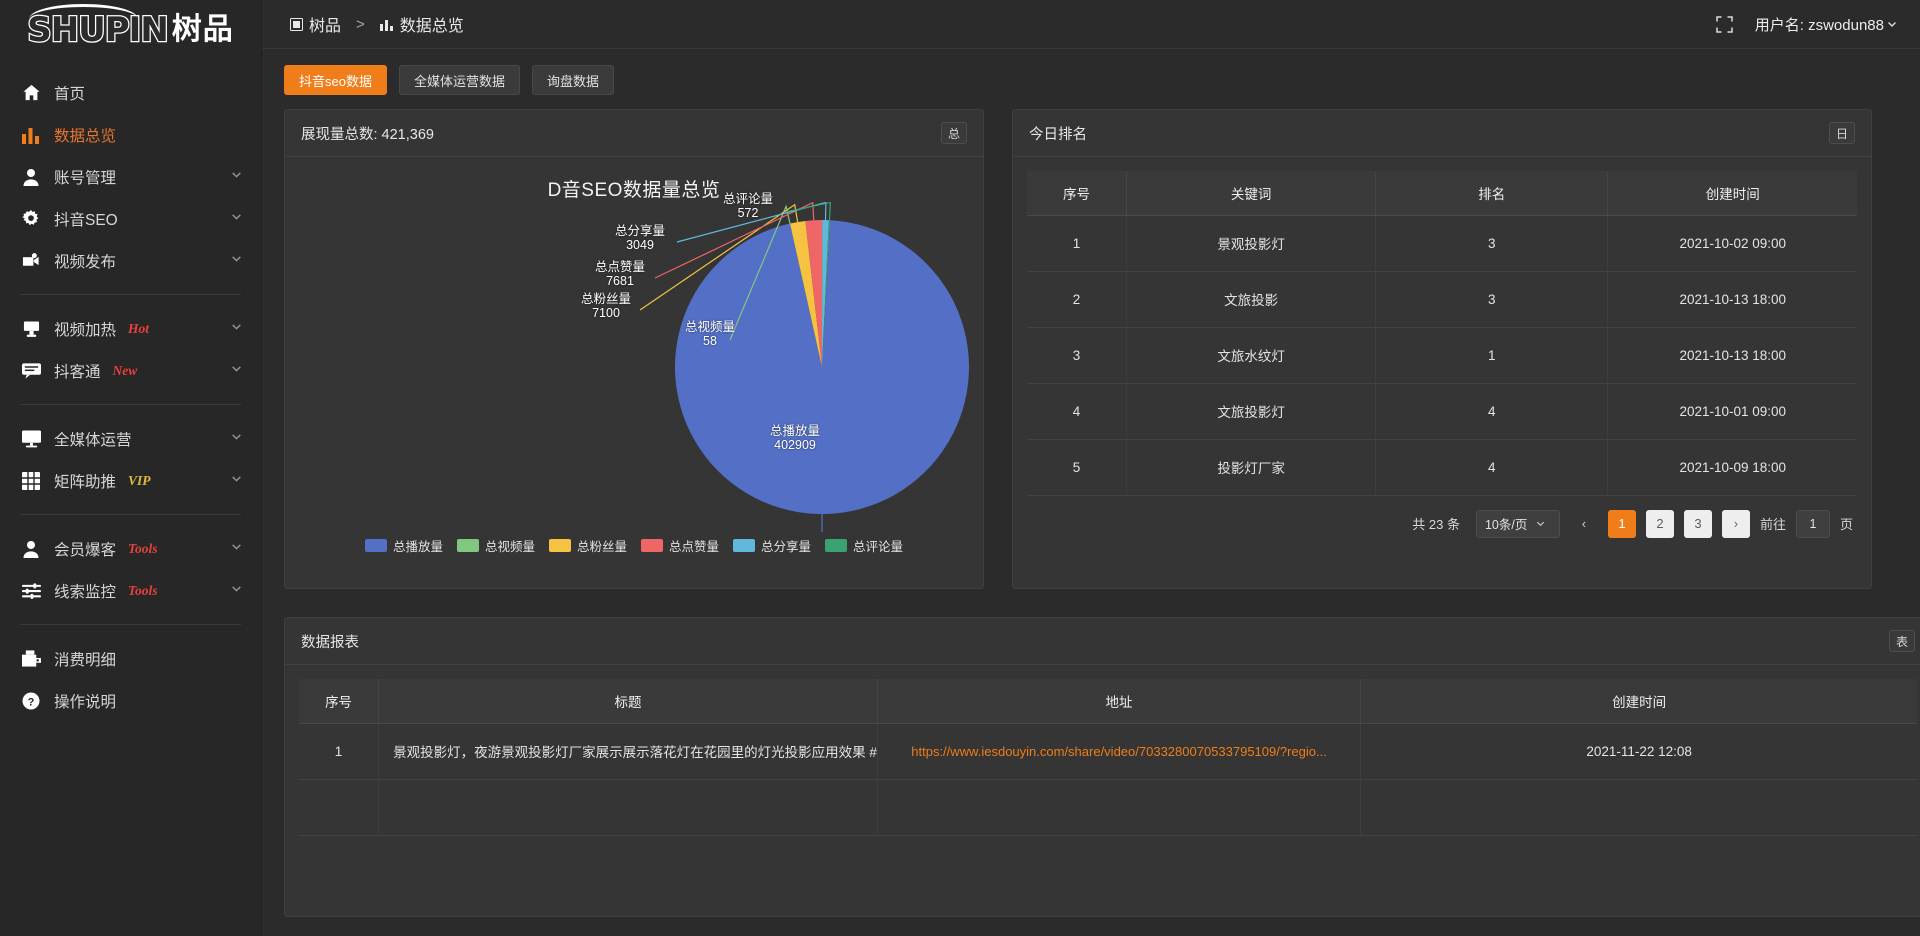 The width and height of the screenshot is (1920, 936). I want to click on pagination-page-2: 2, so click(1659, 523).